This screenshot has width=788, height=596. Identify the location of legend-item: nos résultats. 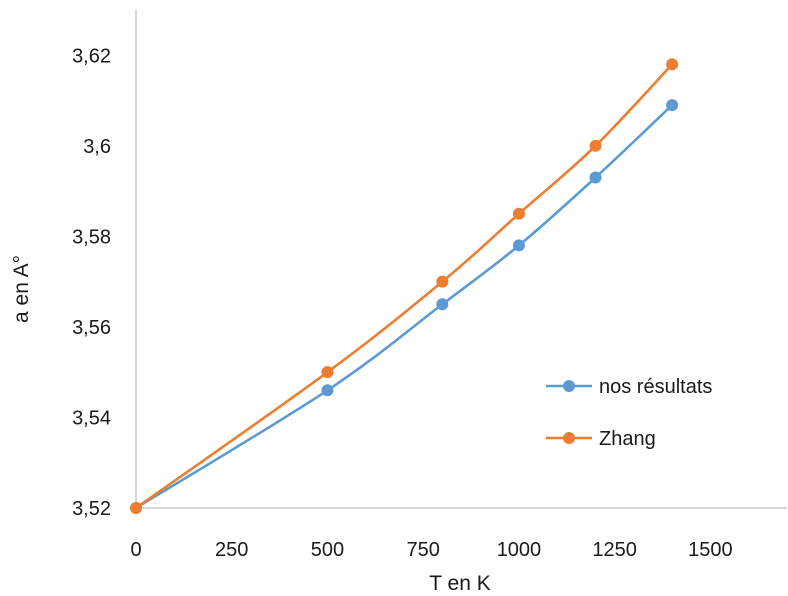
(629, 387).